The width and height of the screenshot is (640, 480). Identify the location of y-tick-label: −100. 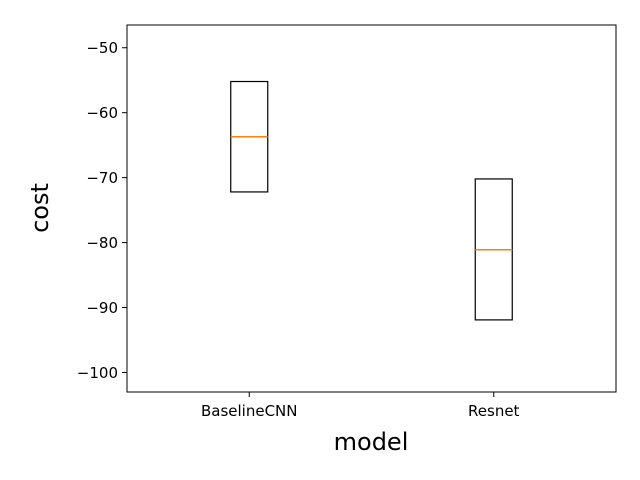
(97, 373).